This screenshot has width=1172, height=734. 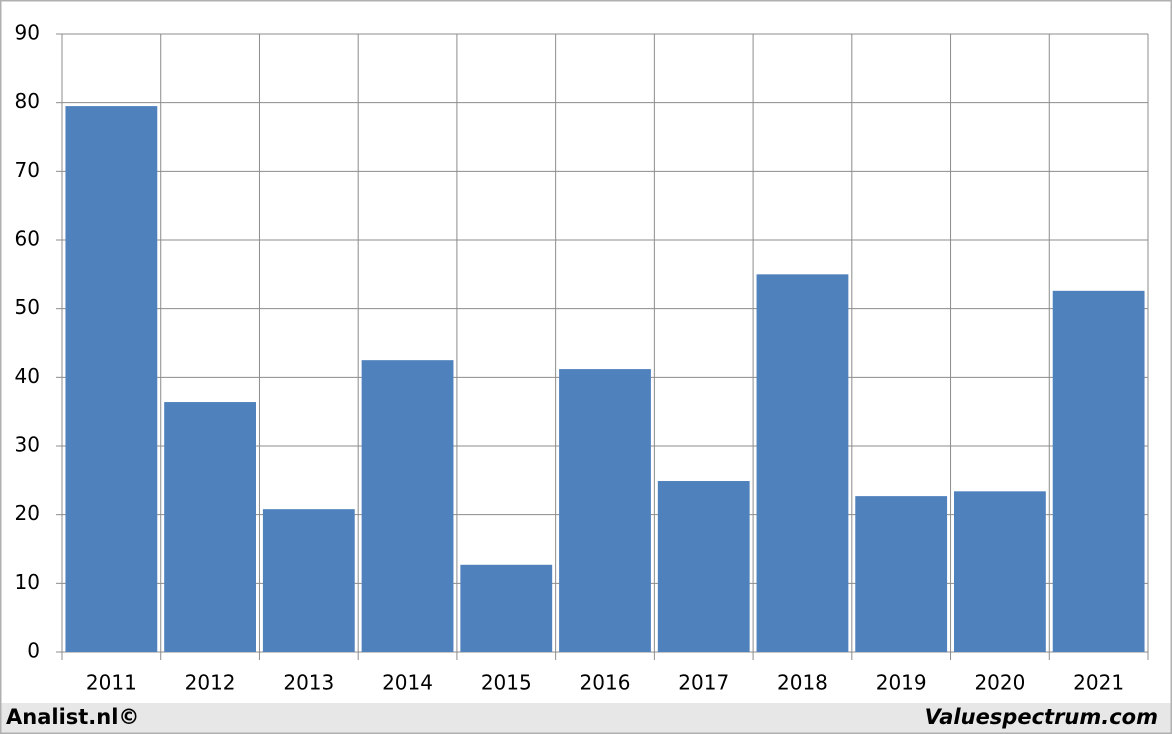 I want to click on x-tick-label: 2017, so click(x=703, y=683).